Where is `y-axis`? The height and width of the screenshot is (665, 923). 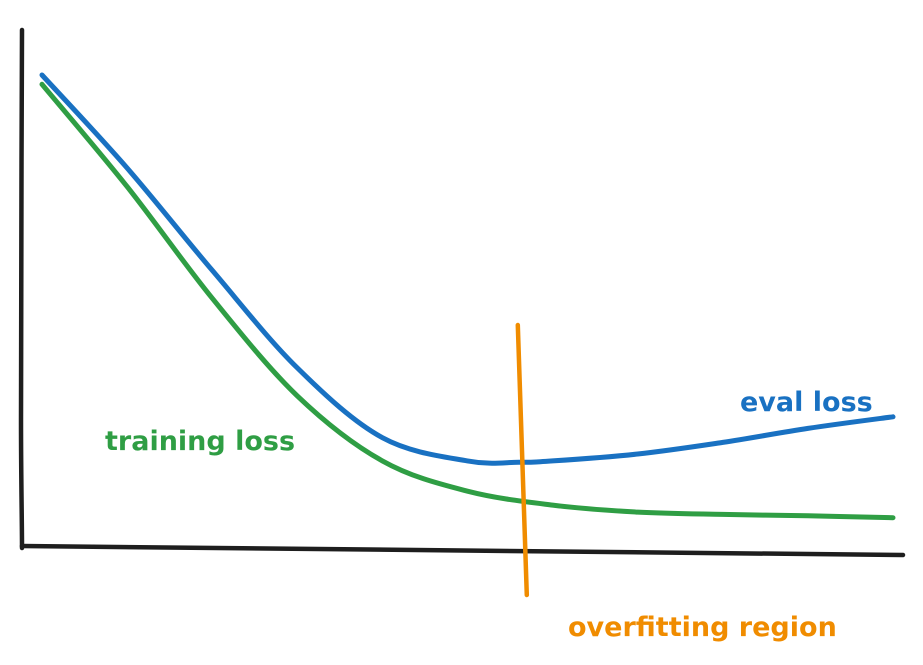 y-axis is located at coordinates (21, 289).